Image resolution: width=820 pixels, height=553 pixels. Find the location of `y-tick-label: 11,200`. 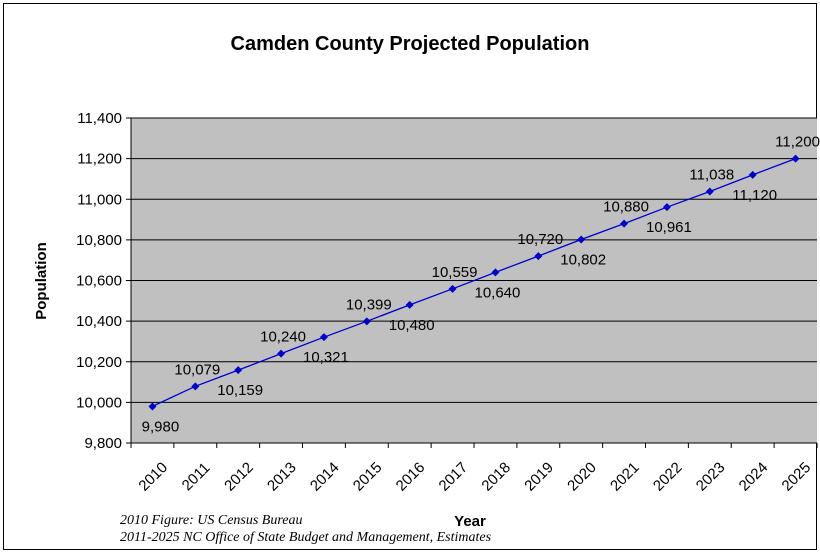

y-tick-label: 11,200 is located at coordinates (99, 159).